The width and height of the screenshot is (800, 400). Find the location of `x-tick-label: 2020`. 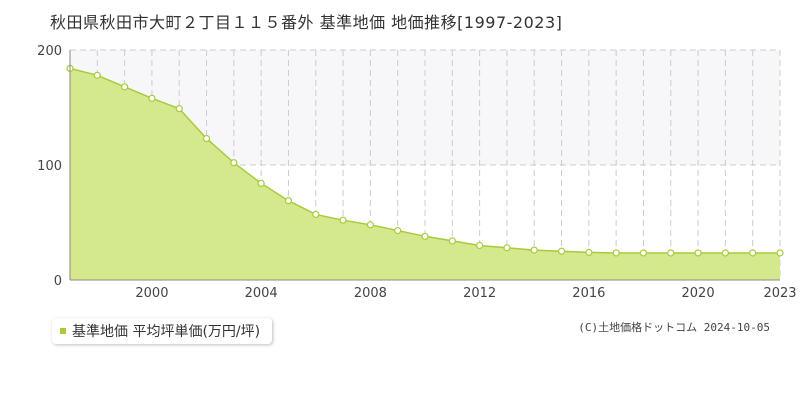

x-tick-label: 2020 is located at coordinates (698, 293).